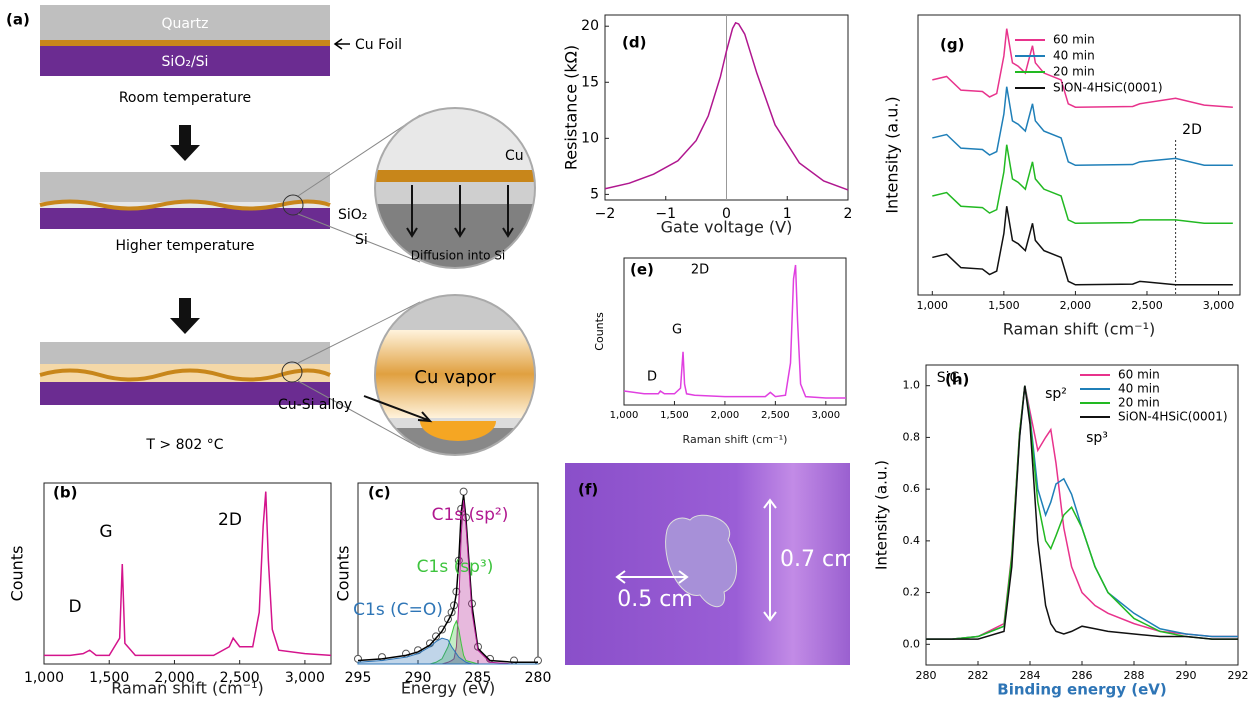 The height and width of the screenshot is (703, 1249). What do you see at coordinates (787, 214) in the screenshot?
I see `x-tick-label: 1` at bounding box center [787, 214].